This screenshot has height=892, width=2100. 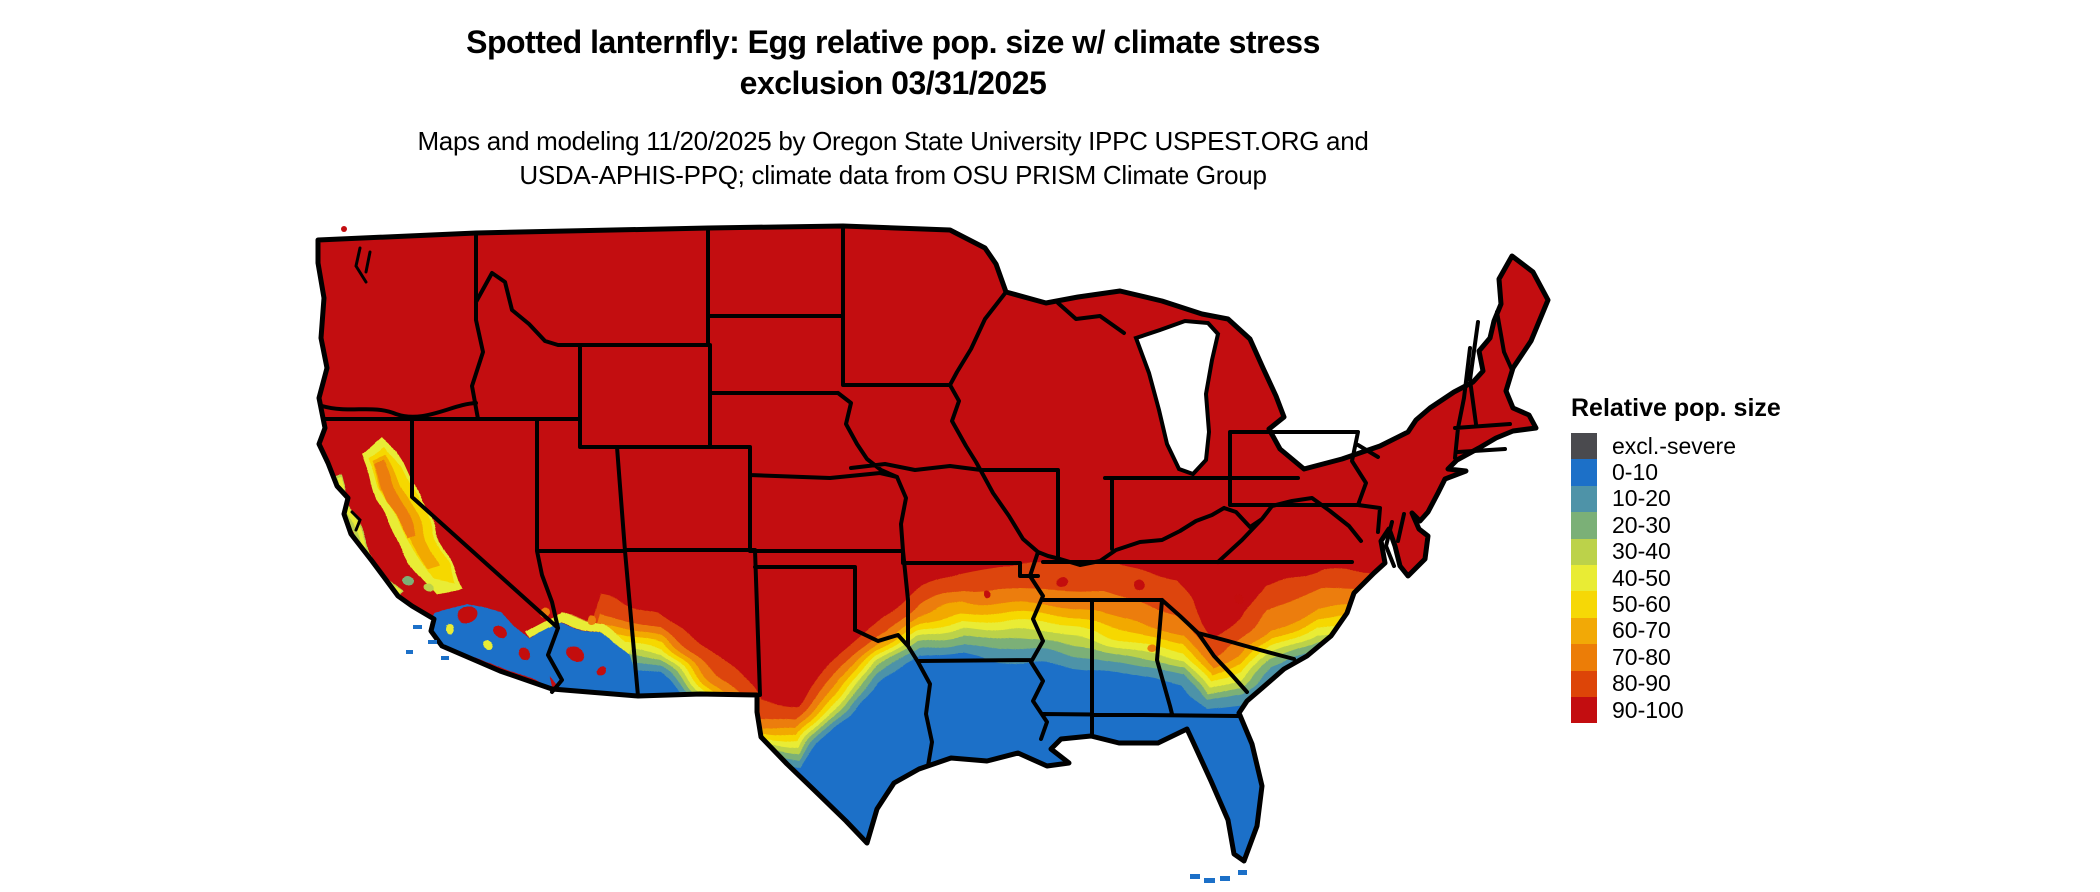 I want to click on legend-item-label: 30-40, so click(x=1641, y=551).